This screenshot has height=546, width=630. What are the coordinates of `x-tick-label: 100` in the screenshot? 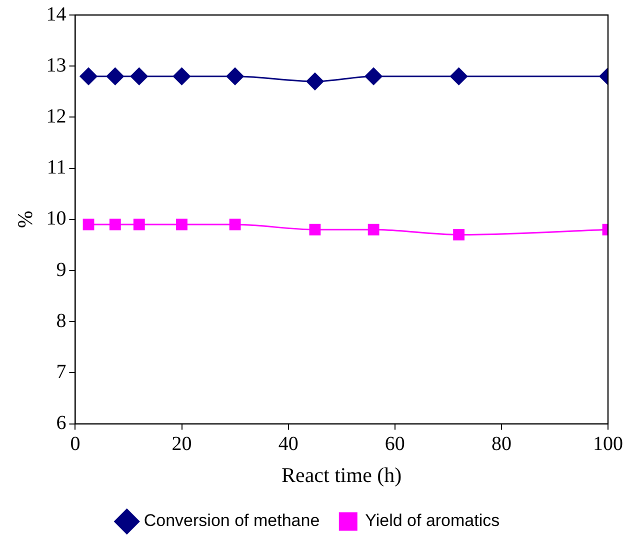 It's located at (608, 444).